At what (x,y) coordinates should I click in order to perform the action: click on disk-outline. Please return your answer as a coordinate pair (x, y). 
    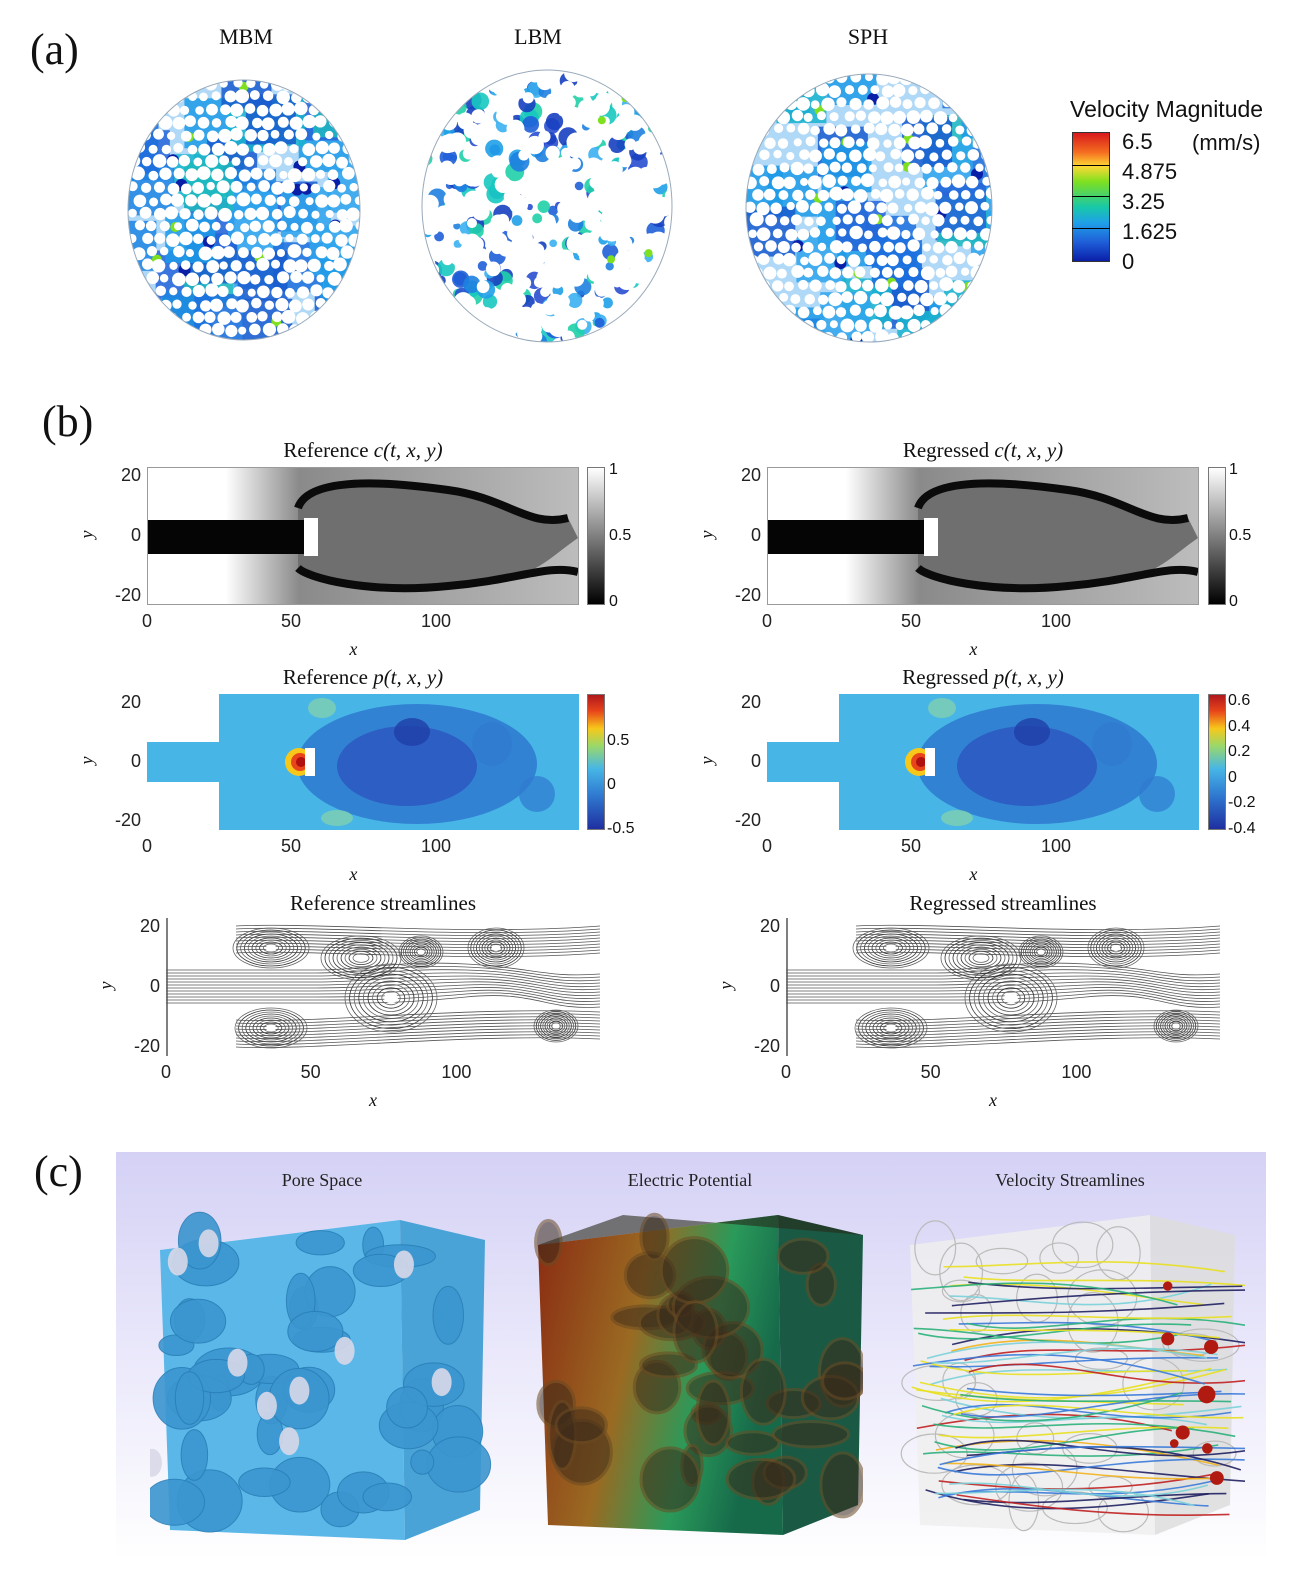
    Looking at the image, I should click on (547, 206).